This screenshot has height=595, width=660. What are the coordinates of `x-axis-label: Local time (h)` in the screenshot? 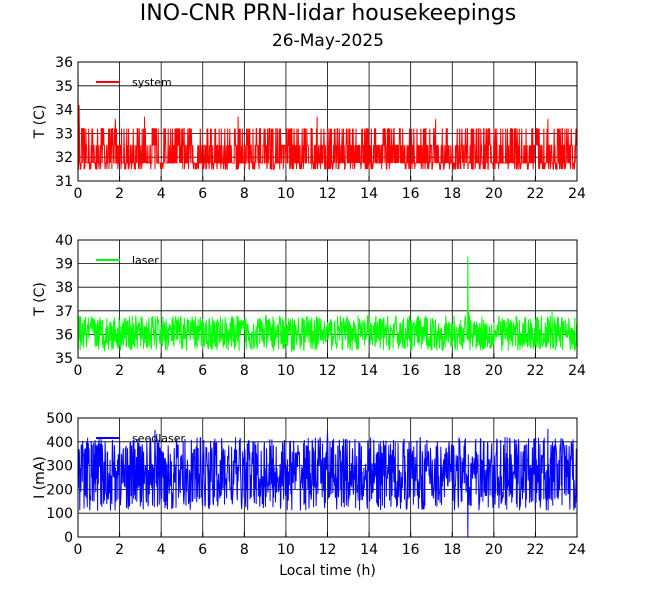 It's located at (327, 571).